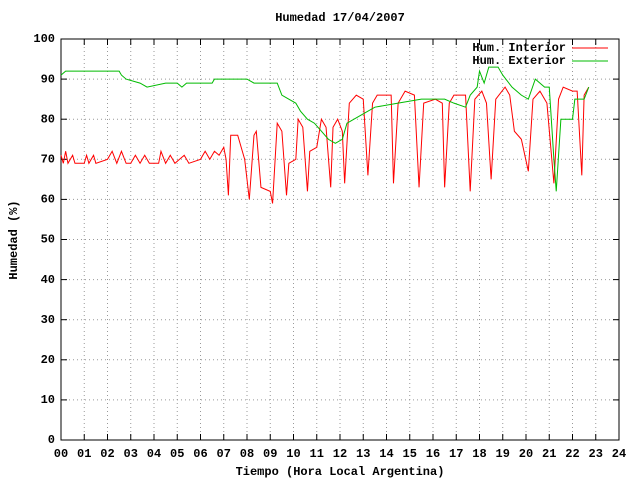  Describe the element at coordinates (340, 454) in the screenshot. I see `x-tick-label: 12` at that location.